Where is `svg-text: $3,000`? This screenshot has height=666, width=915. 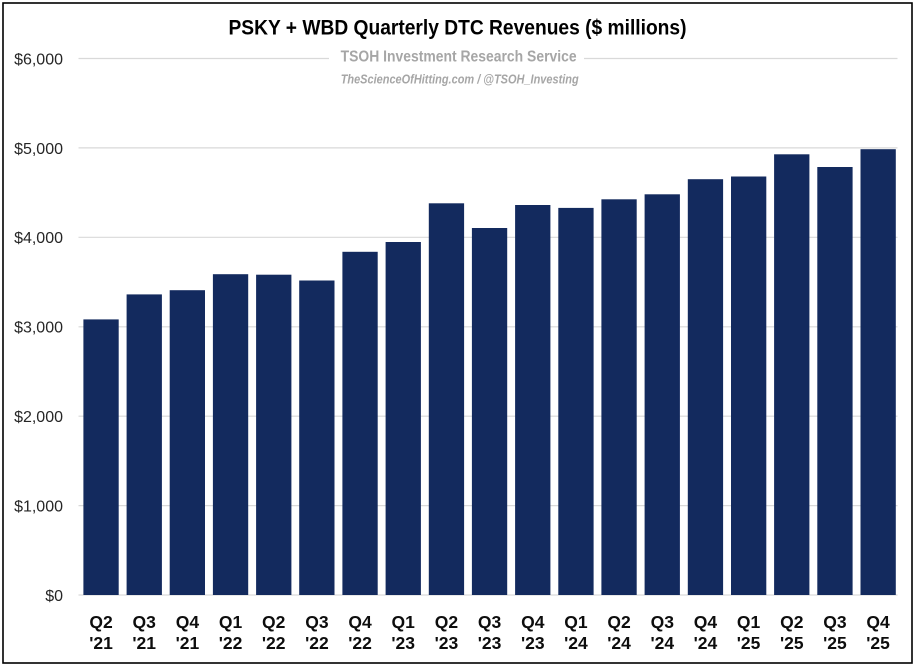 svg-text: $3,000 is located at coordinates (38, 328).